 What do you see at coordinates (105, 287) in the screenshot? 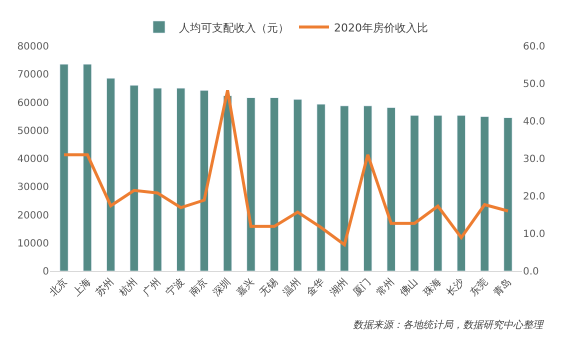
I see `x-tick-label: 苏州` at bounding box center [105, 287].